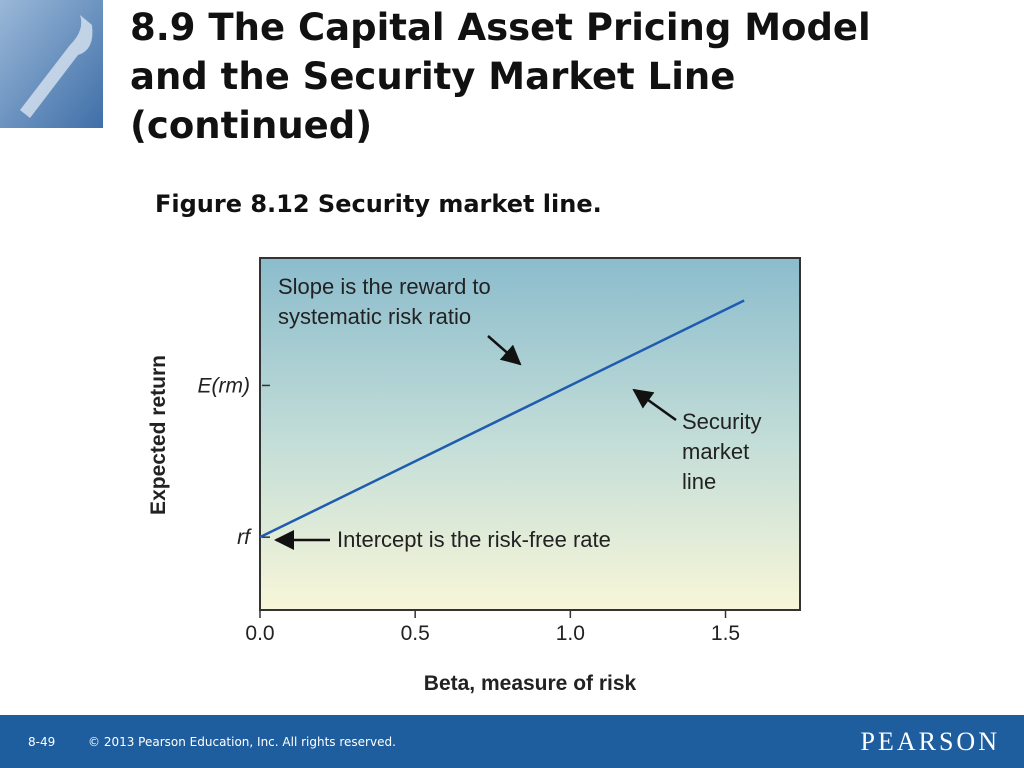  I want to click on footer-bar, so click(512, 741).